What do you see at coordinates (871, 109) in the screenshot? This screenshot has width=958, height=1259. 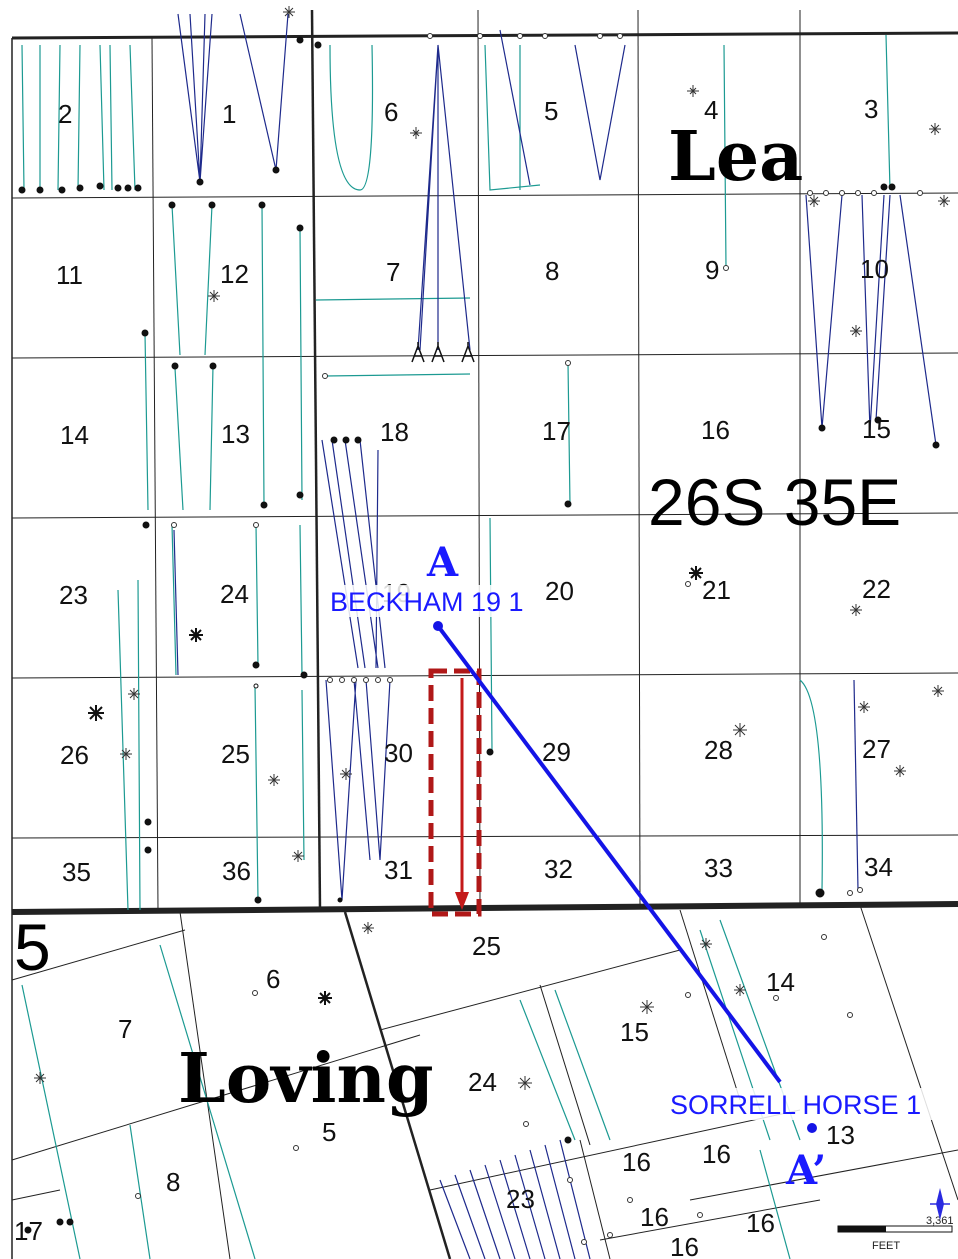 I see `north-section-3: 3` at bounding box center [871, 109].